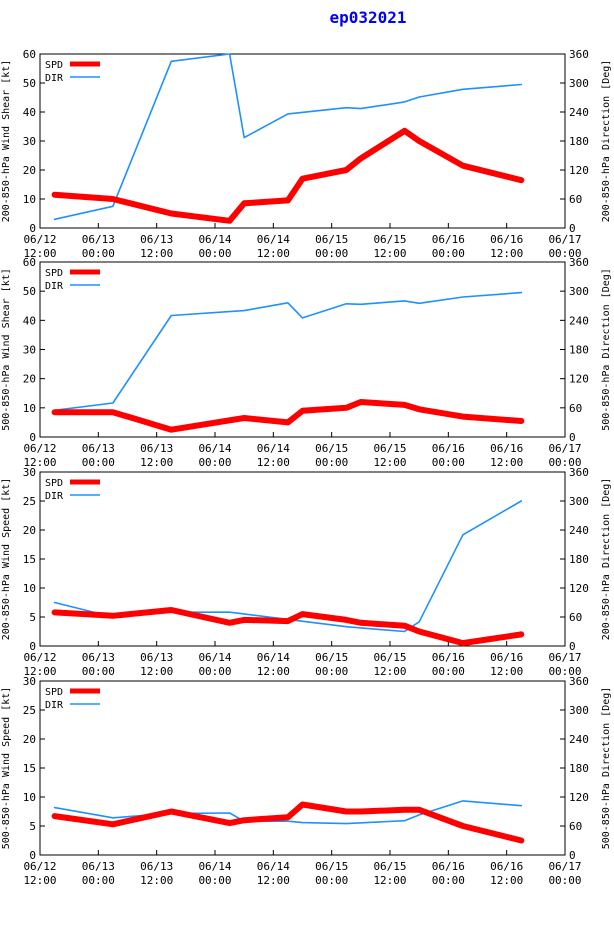  I want to click on y-left-axis-title: 500-850-hPa Wind Shear [kt], so click(6, 349).